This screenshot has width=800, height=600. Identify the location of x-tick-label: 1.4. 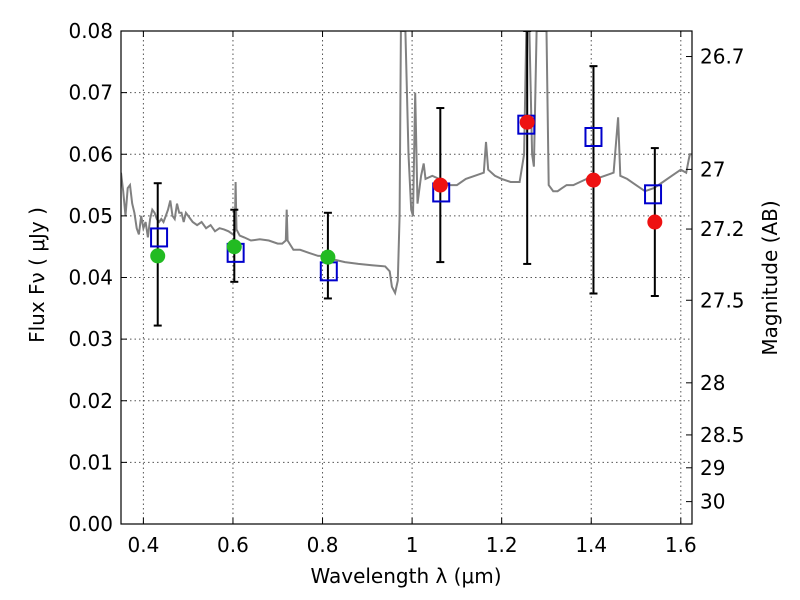
(591, 545).